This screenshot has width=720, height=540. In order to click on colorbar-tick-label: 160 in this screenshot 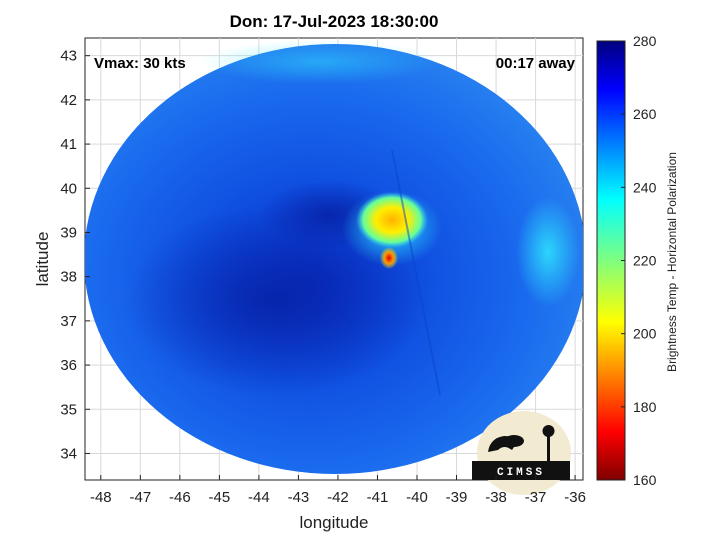, I will do `click(645, 480)`.